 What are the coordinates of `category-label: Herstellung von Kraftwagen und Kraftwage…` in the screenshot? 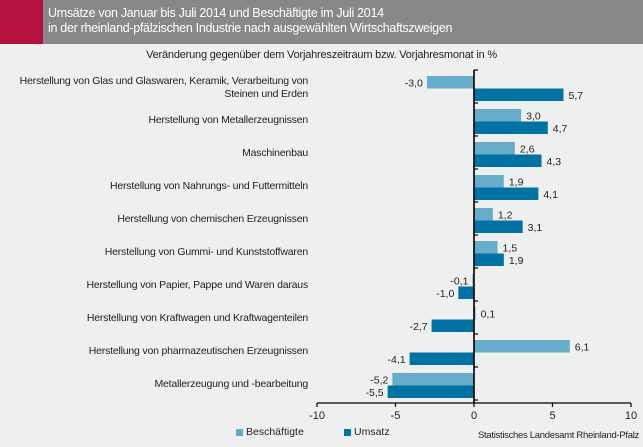 It's located at (154, 318).